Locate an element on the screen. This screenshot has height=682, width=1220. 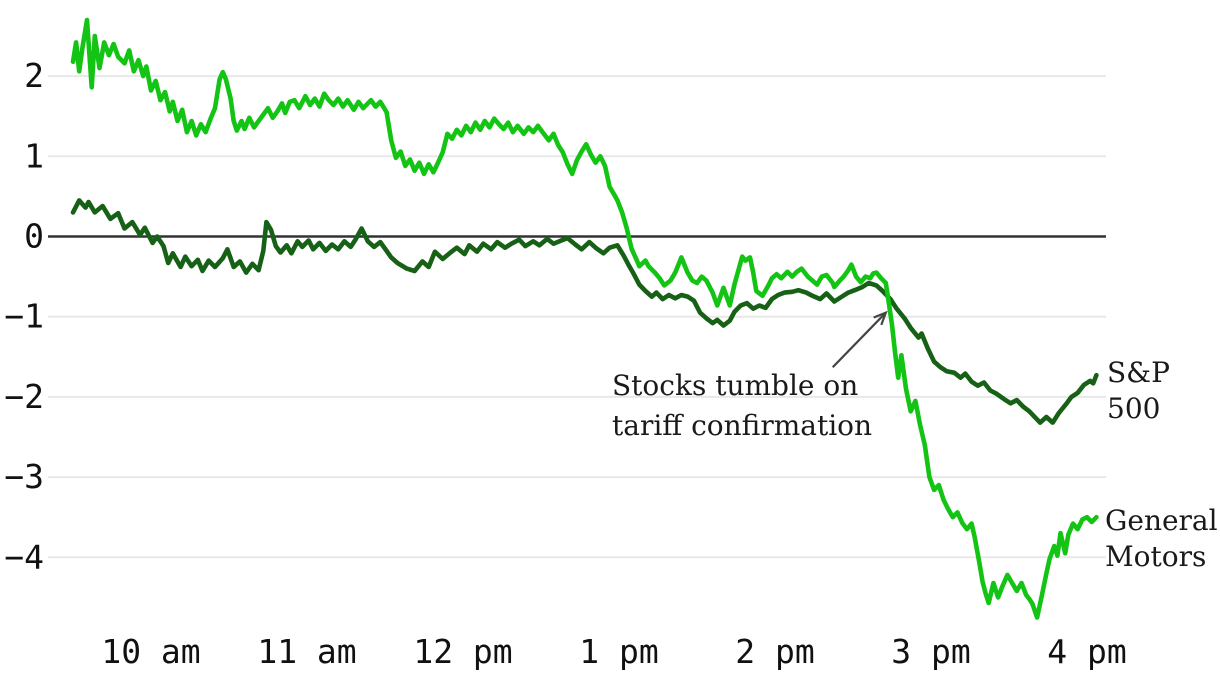
y-axis-tick-label: 1 is located at coordinates (34, 155).